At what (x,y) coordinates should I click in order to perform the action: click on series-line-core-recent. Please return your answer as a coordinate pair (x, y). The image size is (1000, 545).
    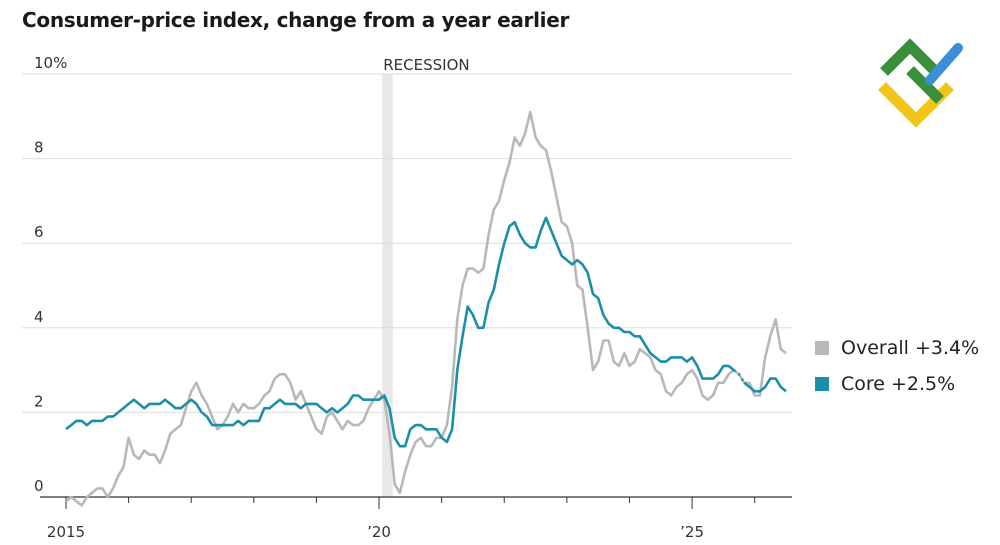
    Looking at the image, I should click on (765, 385).